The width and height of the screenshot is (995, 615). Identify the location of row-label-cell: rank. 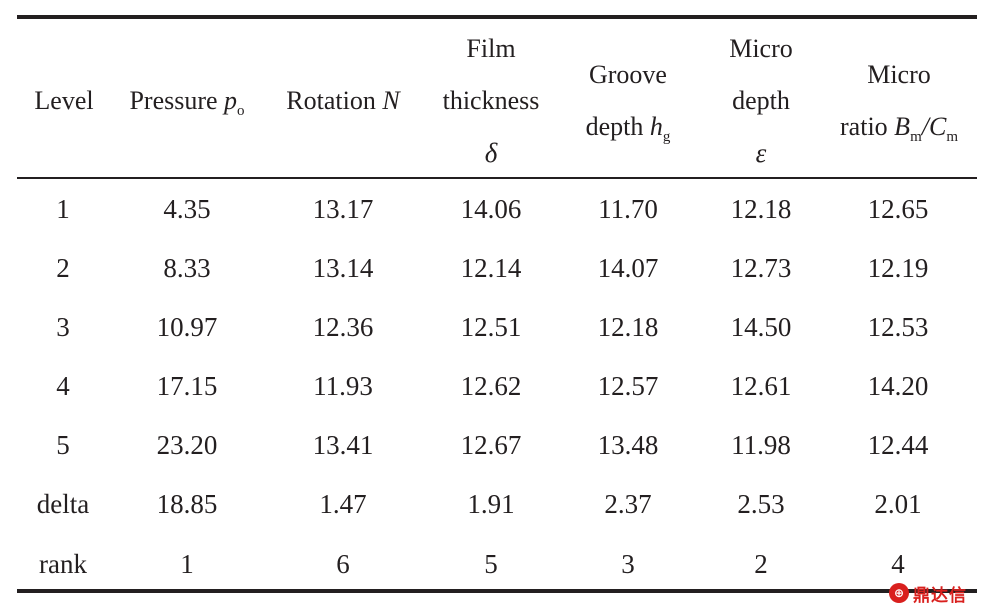
(63, 564).